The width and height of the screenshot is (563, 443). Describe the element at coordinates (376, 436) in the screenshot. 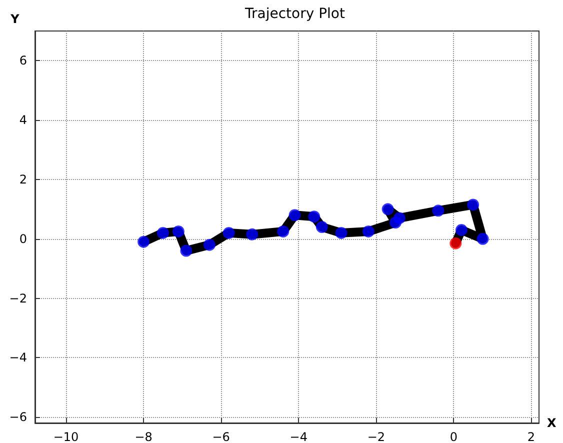

I see `x-tick-label: −2` at that location.